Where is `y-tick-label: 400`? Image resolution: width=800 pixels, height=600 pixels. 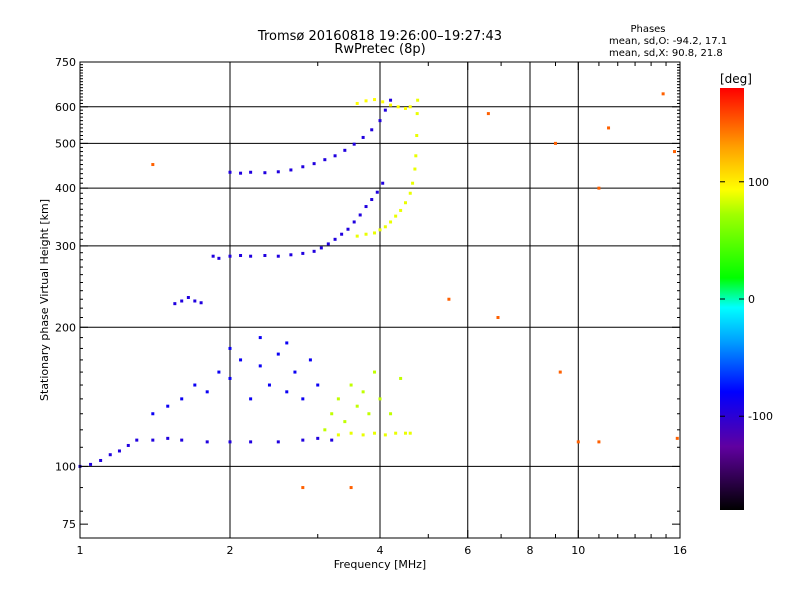
y-tick-label: 400 is located at coordinates (65, 188).